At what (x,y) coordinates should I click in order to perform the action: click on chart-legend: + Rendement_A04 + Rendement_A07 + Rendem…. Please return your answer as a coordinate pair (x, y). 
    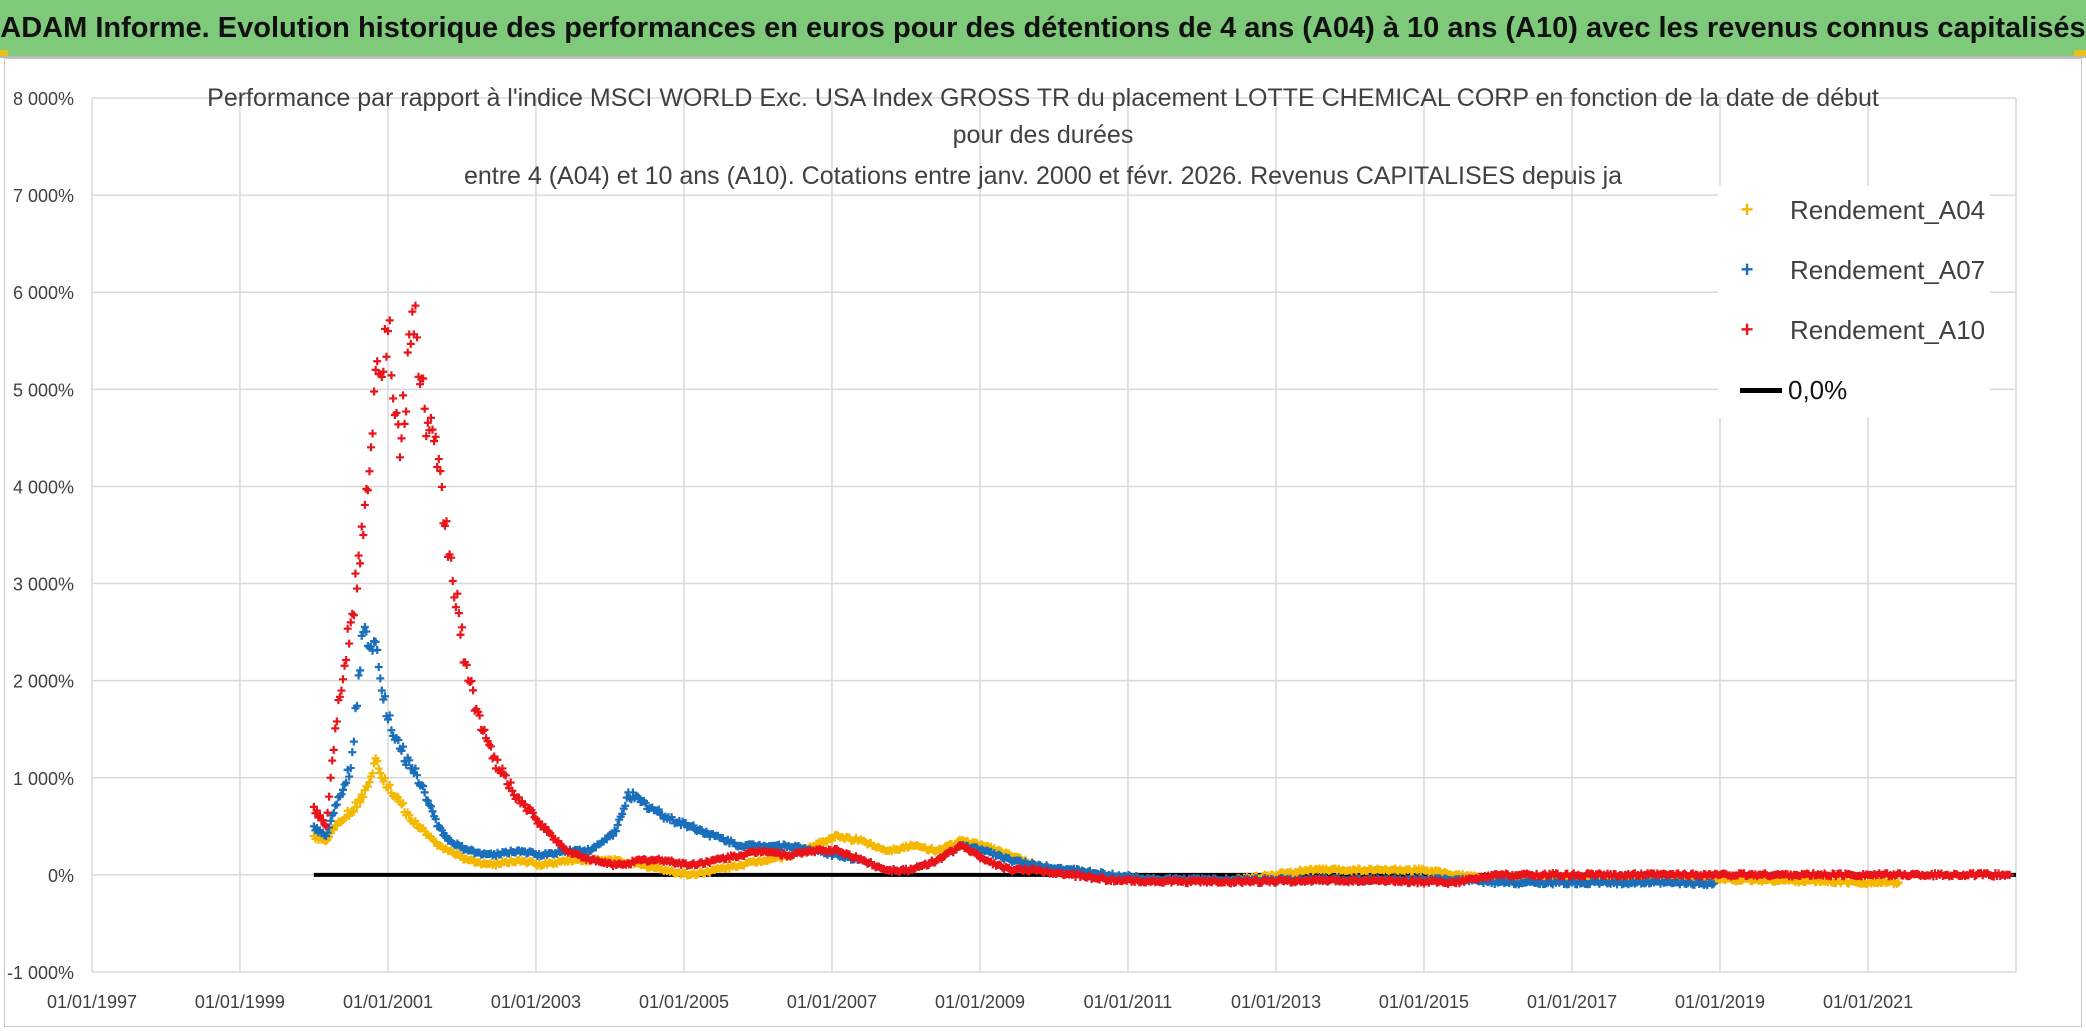
    Looking at the image, I should click on (1854, 302).